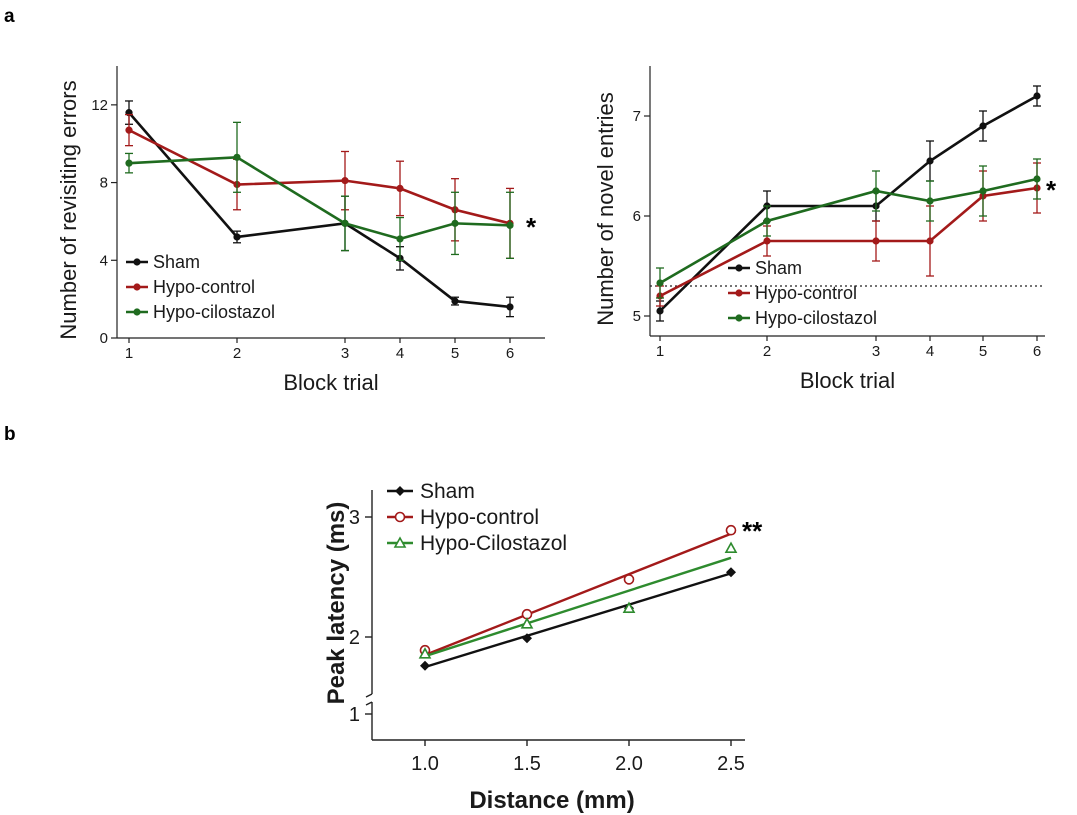 Image resolution: width=1077 pixels, height=815 pixels. Describe the element at coordinates (354, 518) in the screenshot. I see `y-tick-label: 3` at that location.